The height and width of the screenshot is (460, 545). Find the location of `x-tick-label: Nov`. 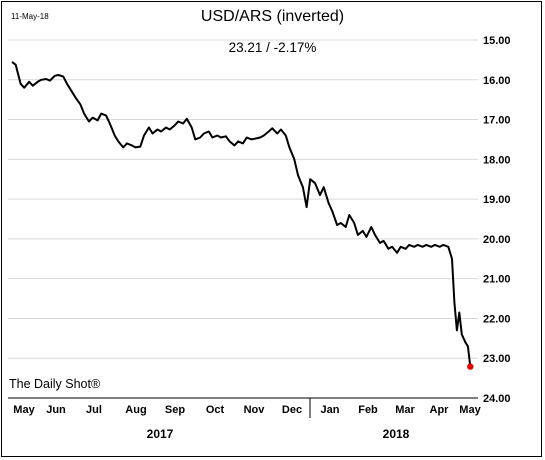

x-tick-label: Nov is located at coordinates (255, 410).